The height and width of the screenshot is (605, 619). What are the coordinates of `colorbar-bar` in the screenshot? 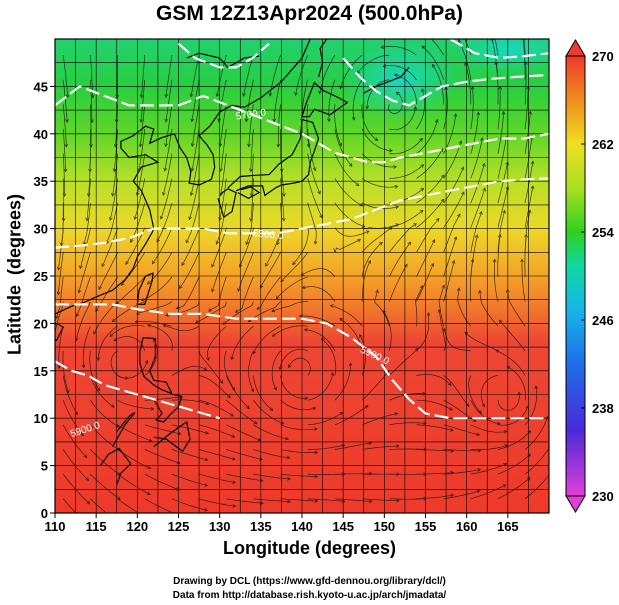 It's located at (575, 276).